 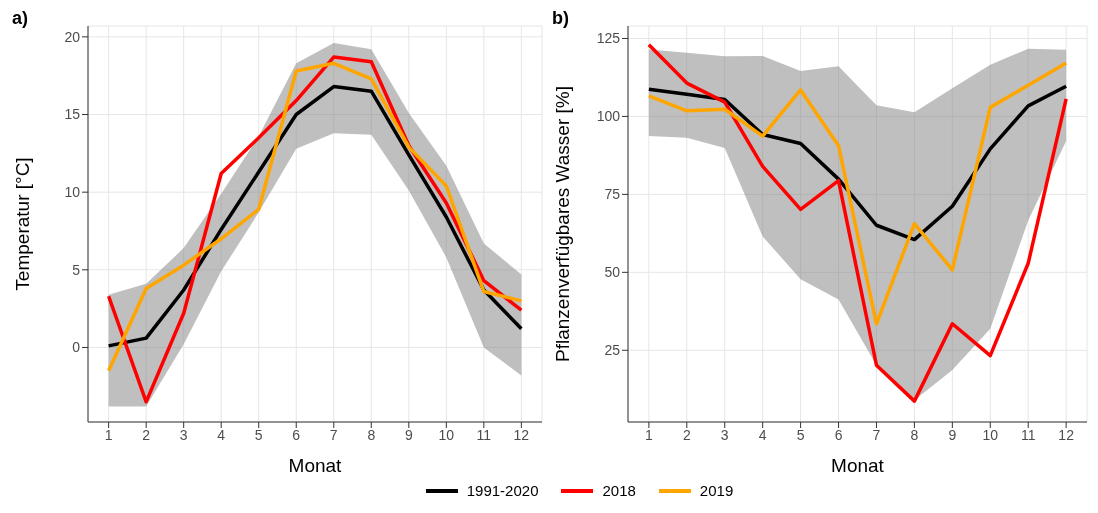 What do you see at coordinates (560, 18) in the screenshot?
I see `chart-title: b)` at bounding box center [560, 18].